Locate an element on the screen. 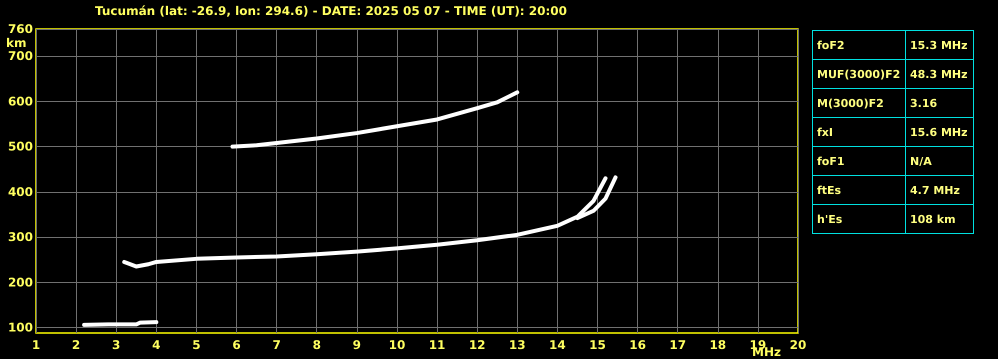  text: 4.7 MHz is located at coordinates (940, 190).